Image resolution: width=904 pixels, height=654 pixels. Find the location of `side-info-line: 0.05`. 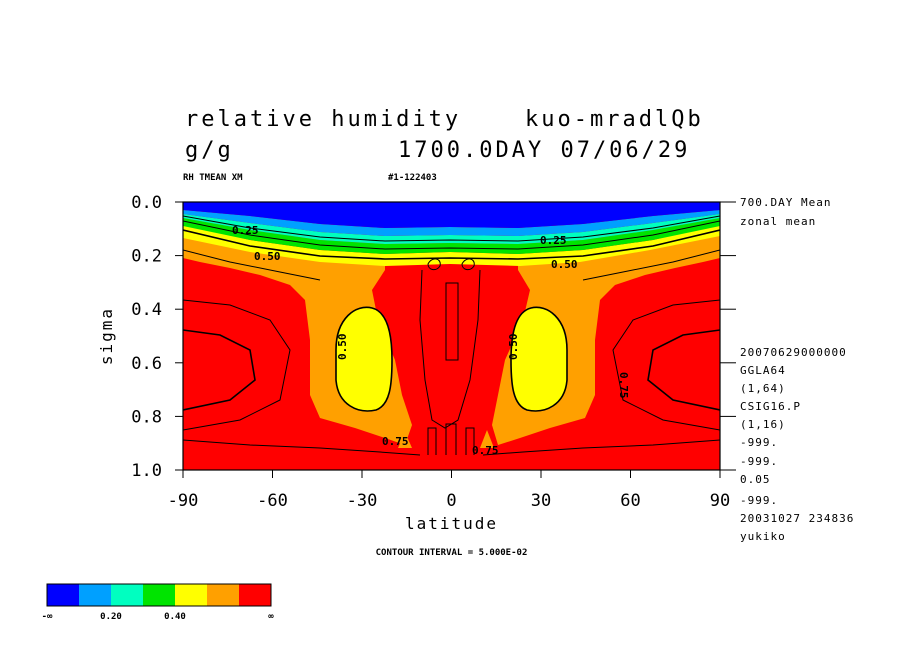

side-info-line: 0.05 is located at coordinates (755, 479).